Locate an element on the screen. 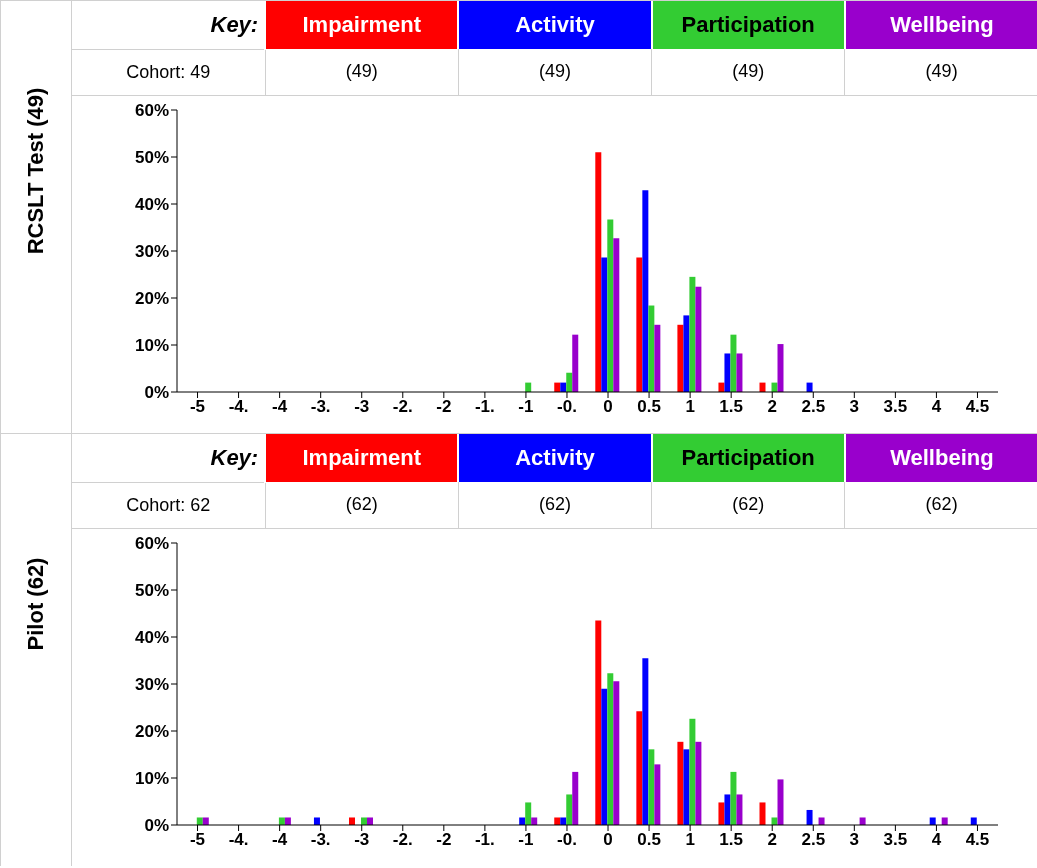 This screenshot has height=868, width=1037. y-tick-label: 50% is located at coordinates (151, 590).